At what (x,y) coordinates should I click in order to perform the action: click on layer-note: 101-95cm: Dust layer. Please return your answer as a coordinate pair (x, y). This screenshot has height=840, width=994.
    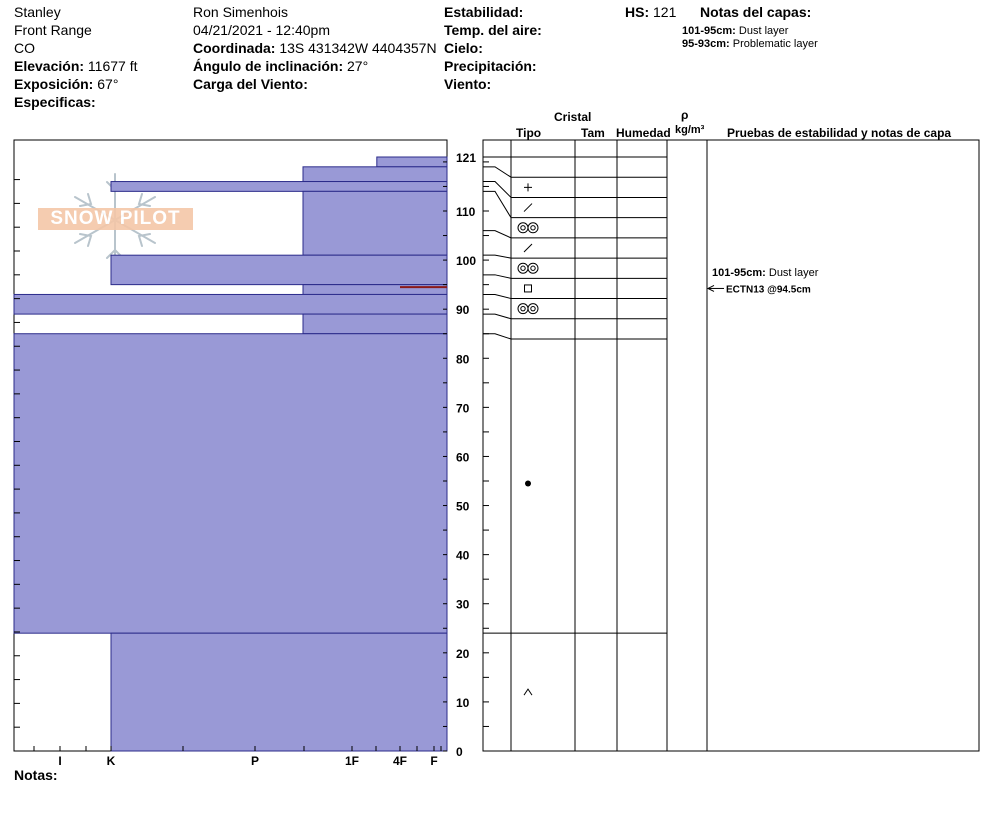
    Looking at the image, I should click on (735, 31).